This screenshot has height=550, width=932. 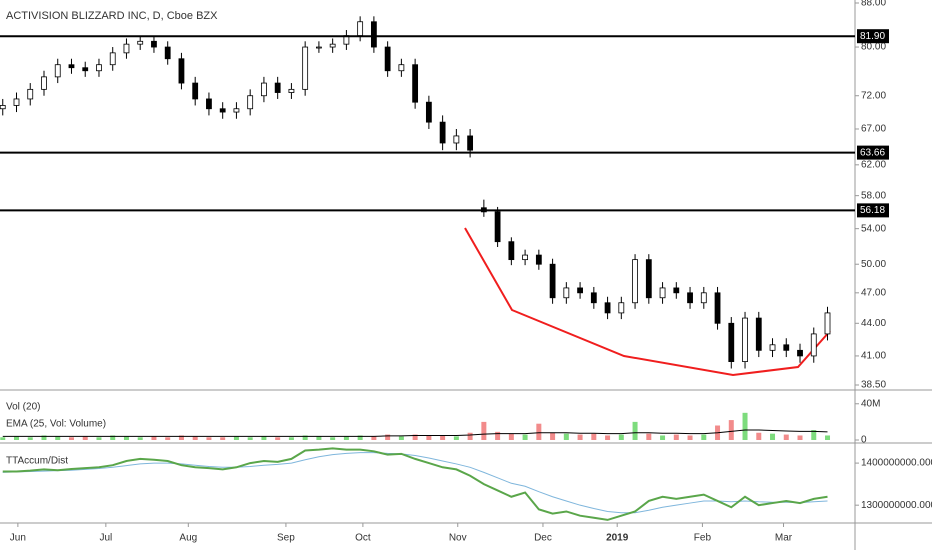 What do you see at coordinates (415, 433) in the screenshot?
I see `ema-line` at bounding box center [415, 433].